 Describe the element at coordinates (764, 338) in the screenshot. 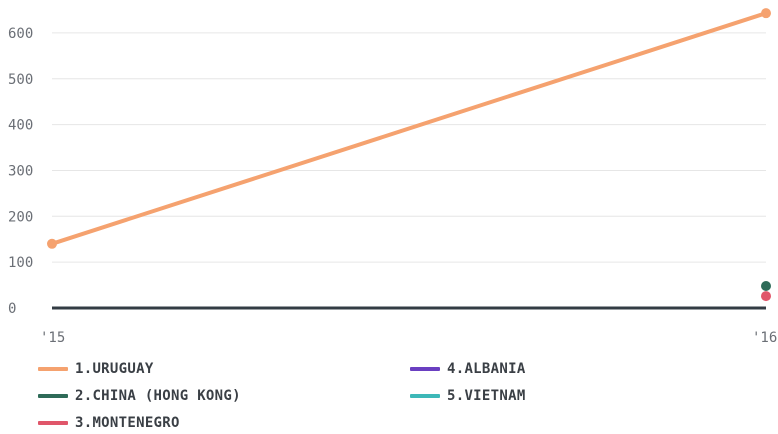

I see `x-tick-label: '16` at that location.